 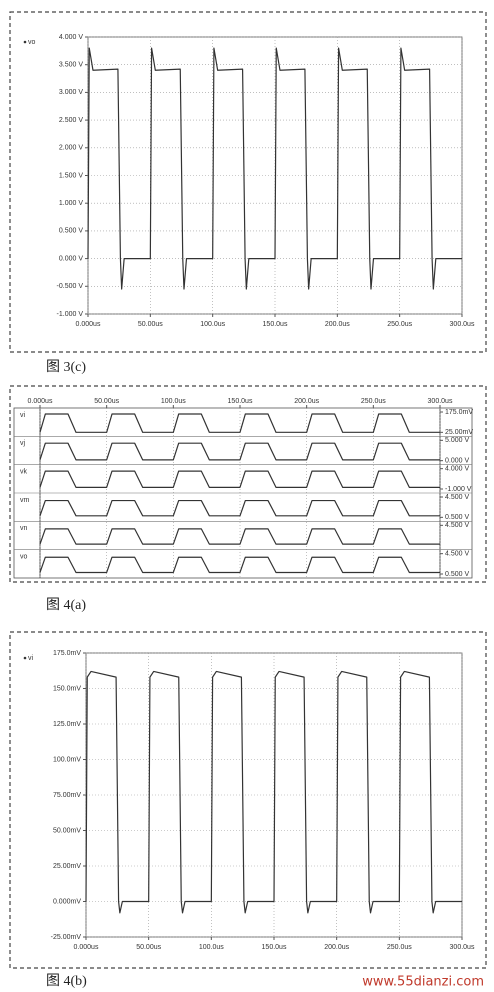 What do you see at coordinates (24, 472) in the screenshot?
I see `panel-label: vk` at bounding box center [24, 472].